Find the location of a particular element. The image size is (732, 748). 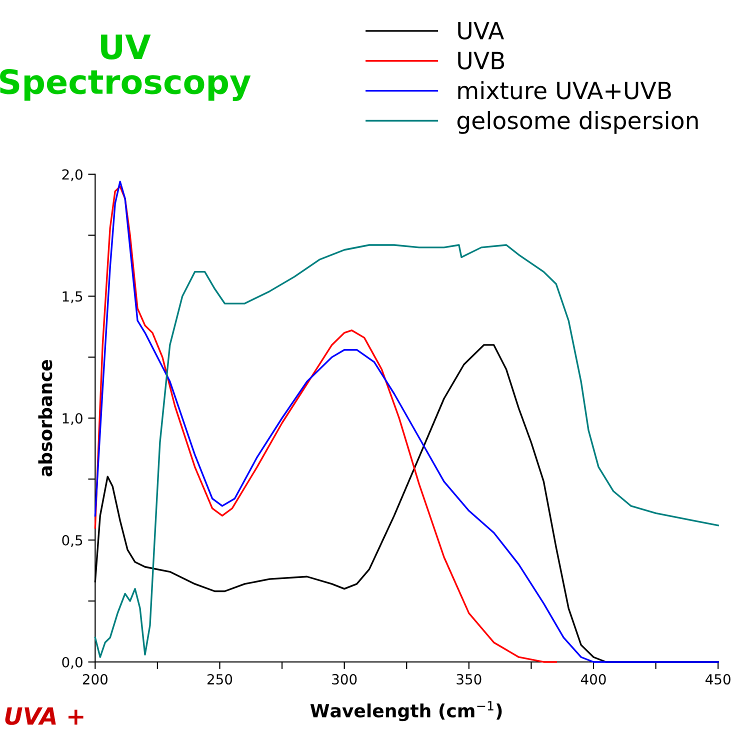

x-tick-label: 250 is located at coordinates (220, 679).